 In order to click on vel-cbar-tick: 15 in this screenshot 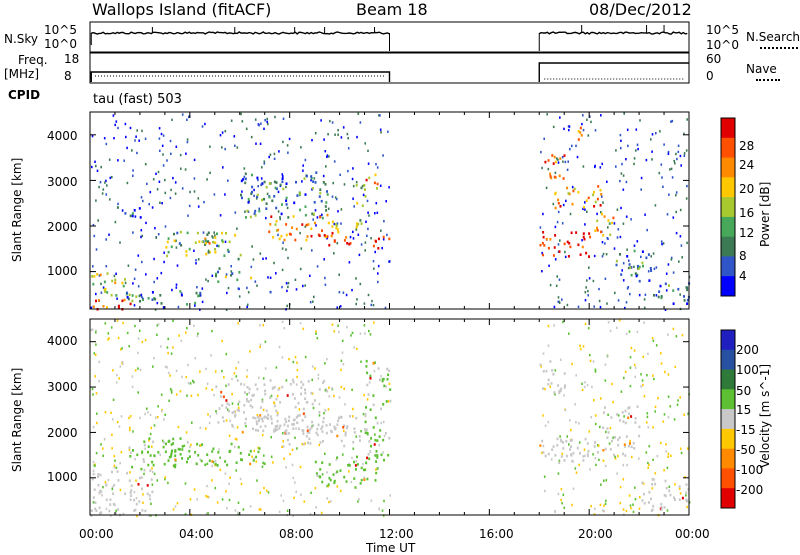, I will do `click(744, 410)`.